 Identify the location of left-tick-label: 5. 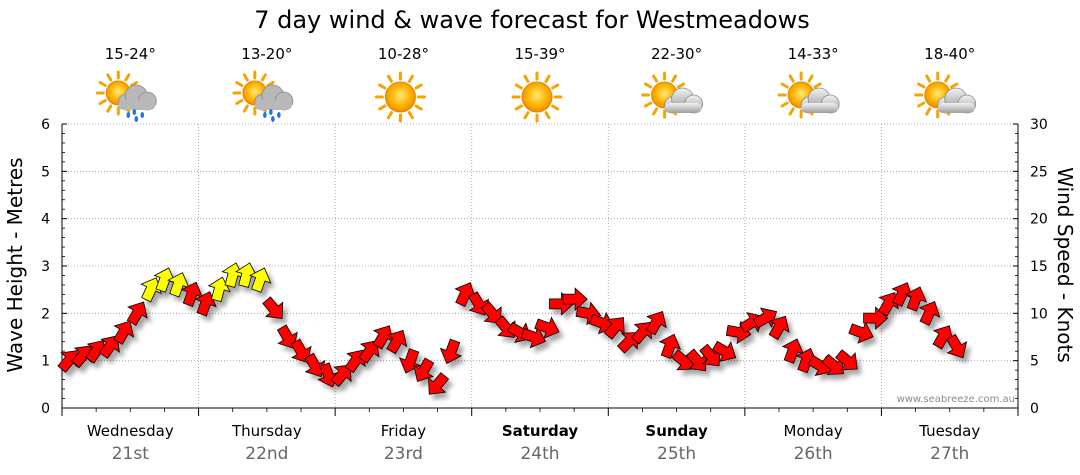
(45, 172).